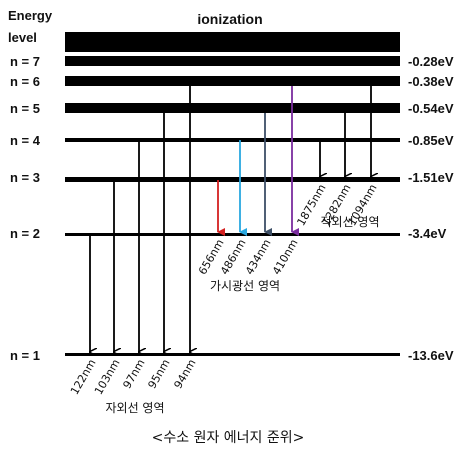  What do you see at coordinates (158, 374) in the screenshot?
I see `wavelength-label: 95nm` at bounding box center [158, 374].